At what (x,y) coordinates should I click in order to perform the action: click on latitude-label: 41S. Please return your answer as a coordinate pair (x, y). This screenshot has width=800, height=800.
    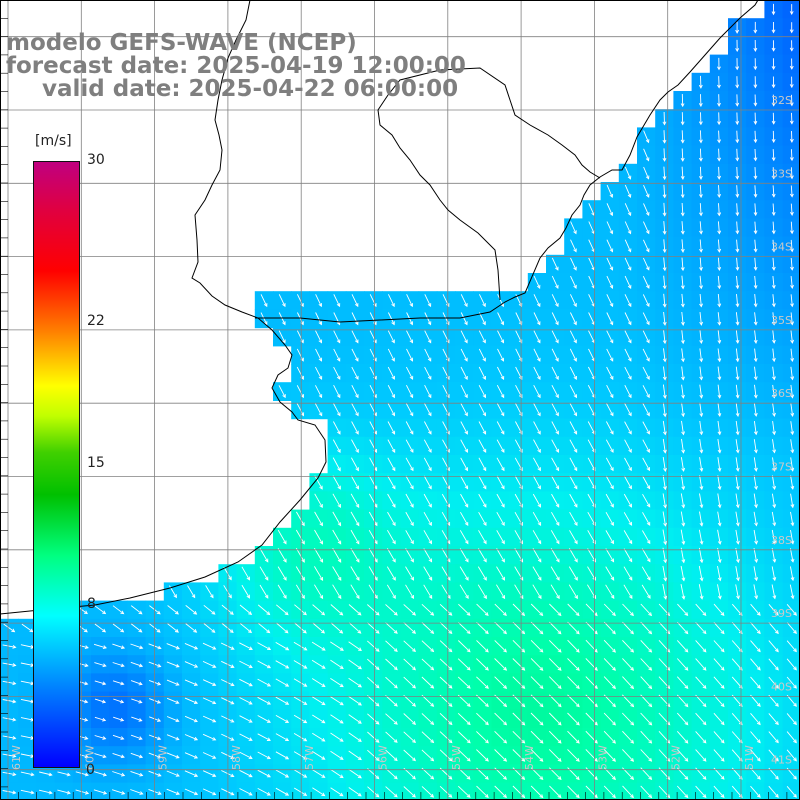
    Looking at the image, I should click on (781, 760).